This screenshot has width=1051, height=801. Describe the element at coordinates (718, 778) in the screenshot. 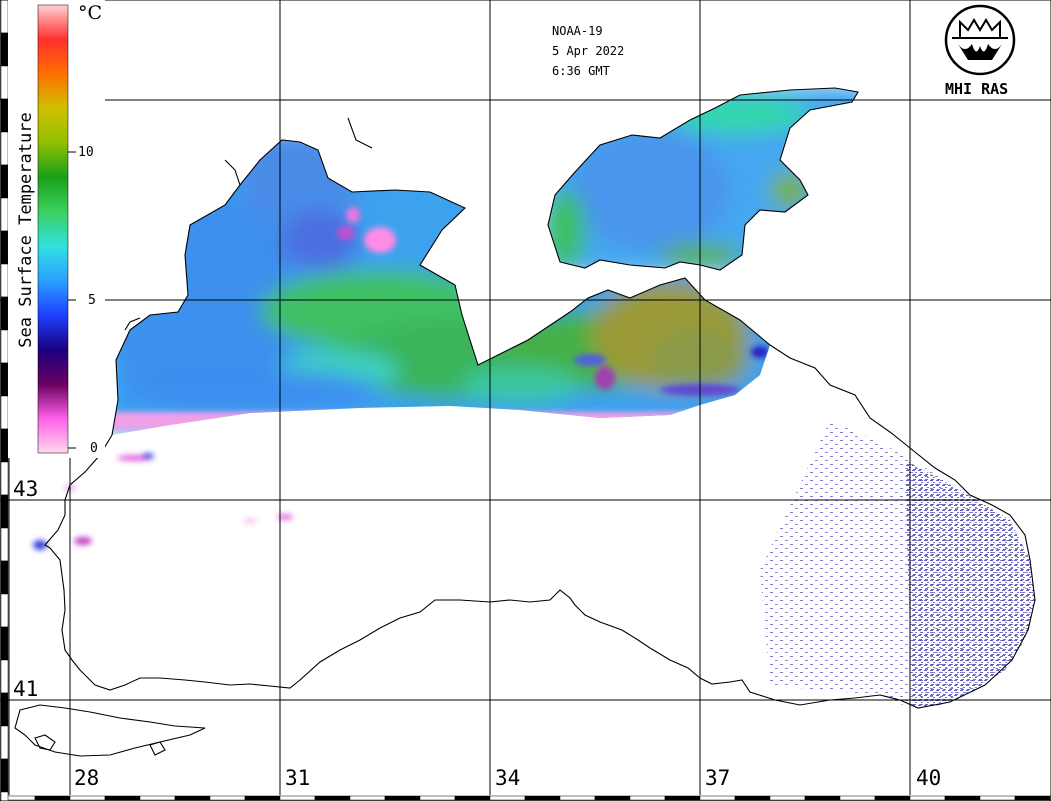

I see `lon-label-37: 37` at that location.